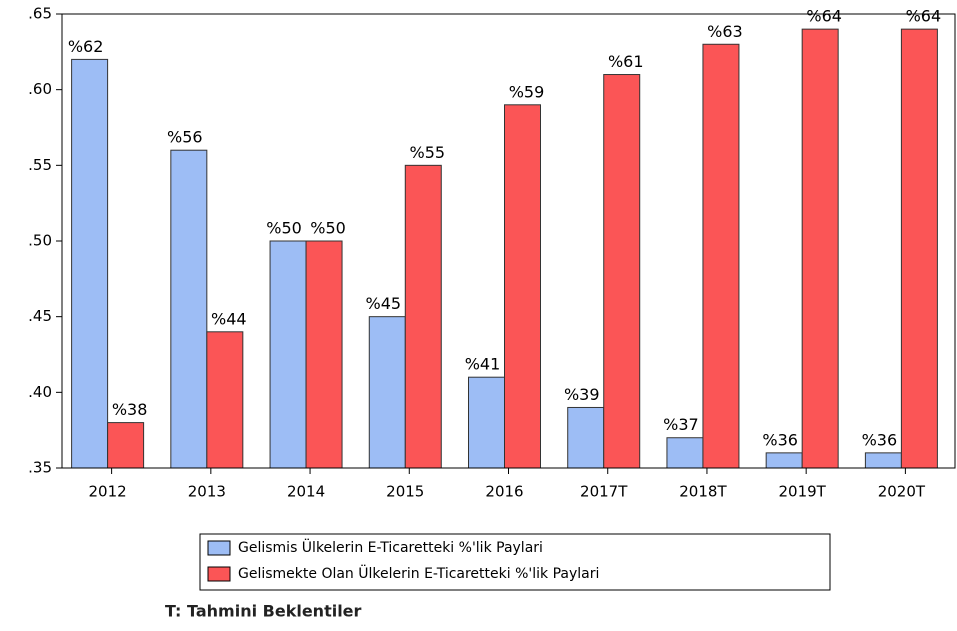 The height and width of the screenshot is (631, 957). Describe the element at coordinates (263, 611) in the screenshot. I see `annotation: T: Tahmini Beklentiler` at that location.